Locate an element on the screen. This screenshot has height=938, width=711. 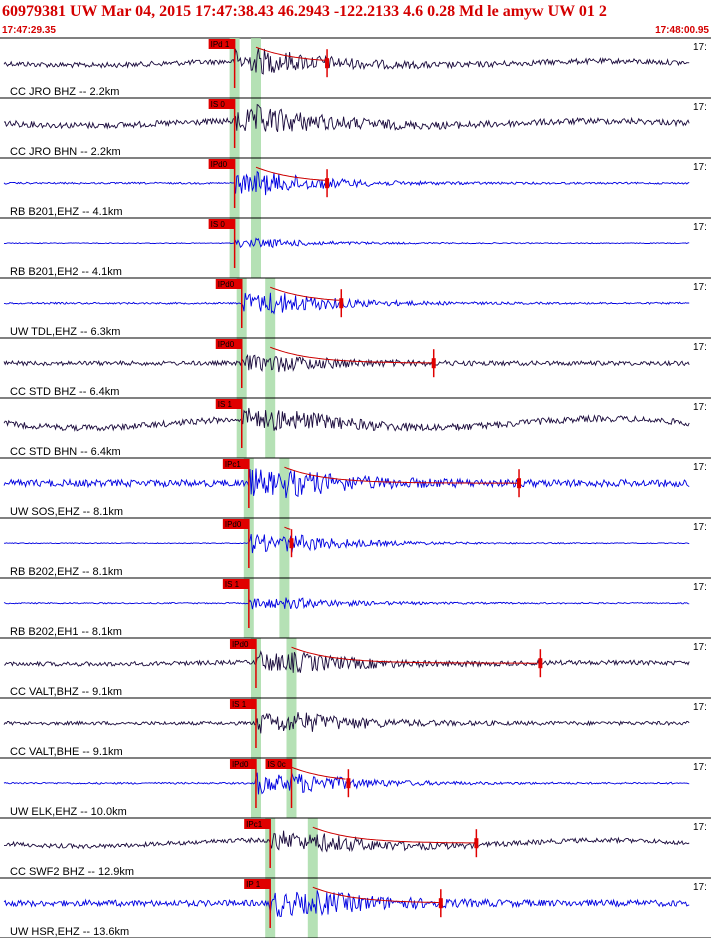
trace-panel: IS 0 RB B201,EH2 -- 4.1km 17: is located at coordinates (355, 249).